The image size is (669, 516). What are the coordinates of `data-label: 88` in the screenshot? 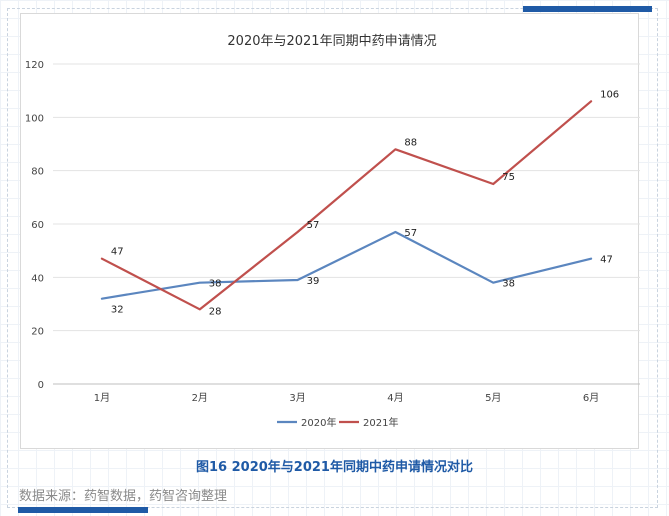 It's located at (410, 142).